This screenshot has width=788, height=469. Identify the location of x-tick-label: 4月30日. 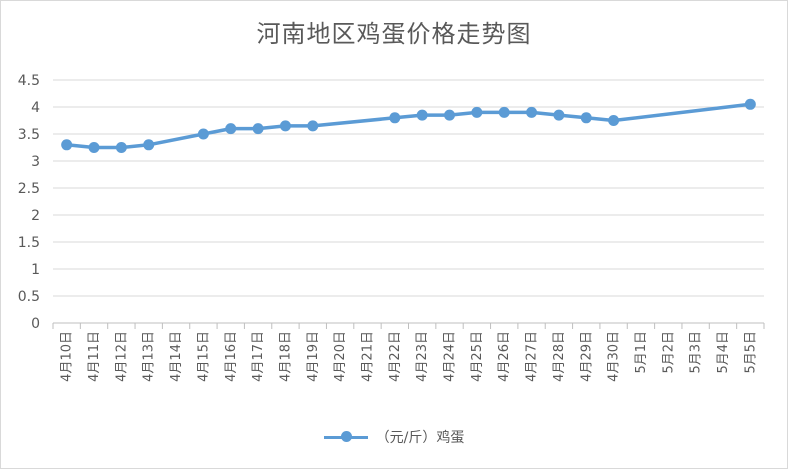
(614, 356).